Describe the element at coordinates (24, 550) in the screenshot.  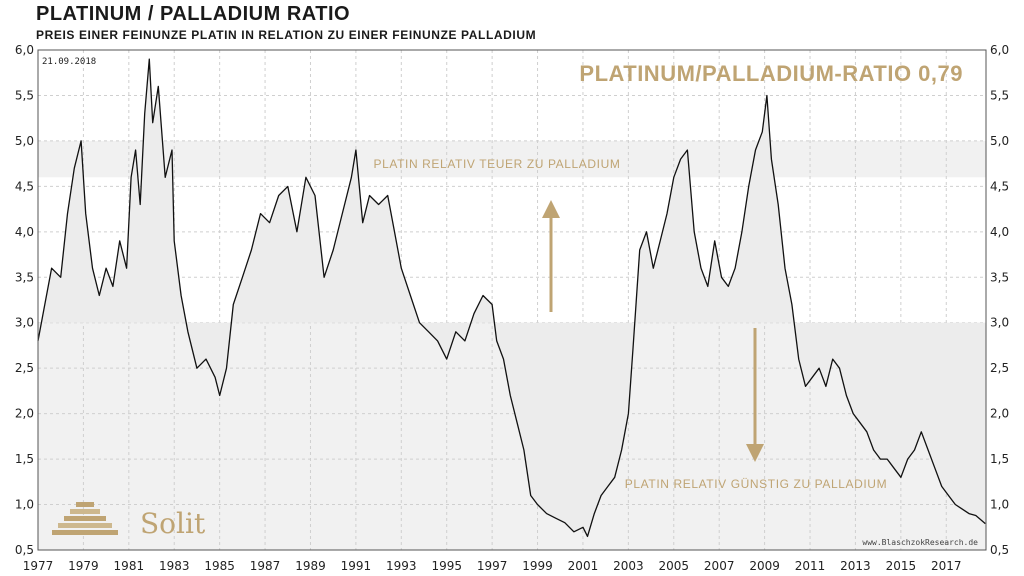
I see `y-tick-label-left: 0,5` at that location.